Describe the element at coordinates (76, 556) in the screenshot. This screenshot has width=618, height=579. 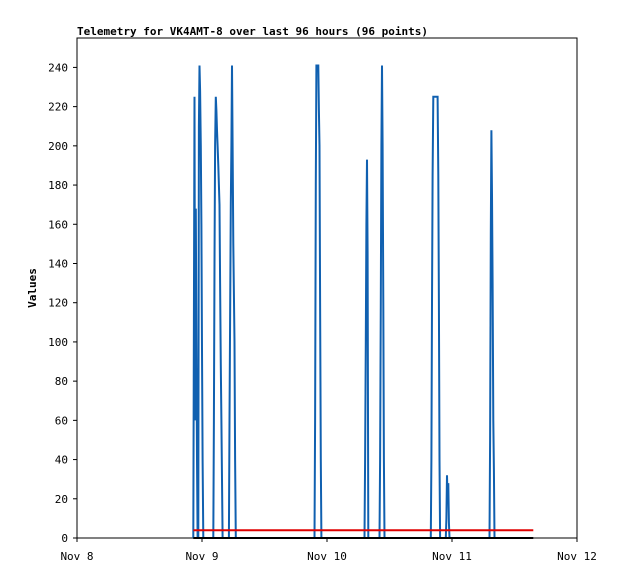
I see `x-tick-label: Nov 8` at that location.